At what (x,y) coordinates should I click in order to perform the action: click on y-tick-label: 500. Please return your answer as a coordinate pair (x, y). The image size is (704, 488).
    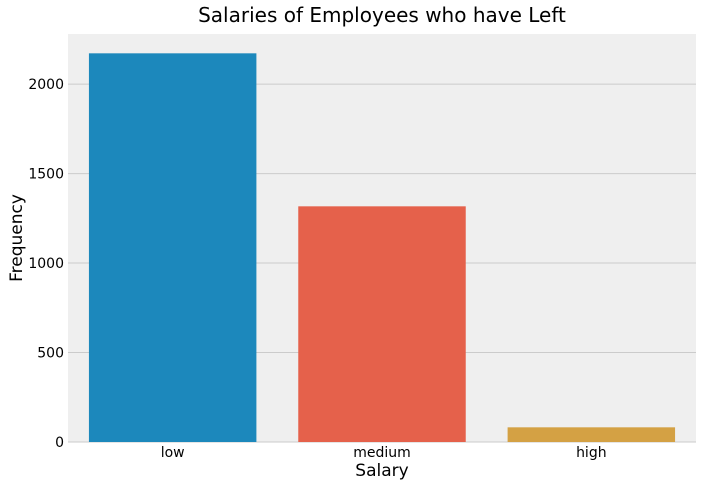
    Looking at the image, I should click on (50, 354).